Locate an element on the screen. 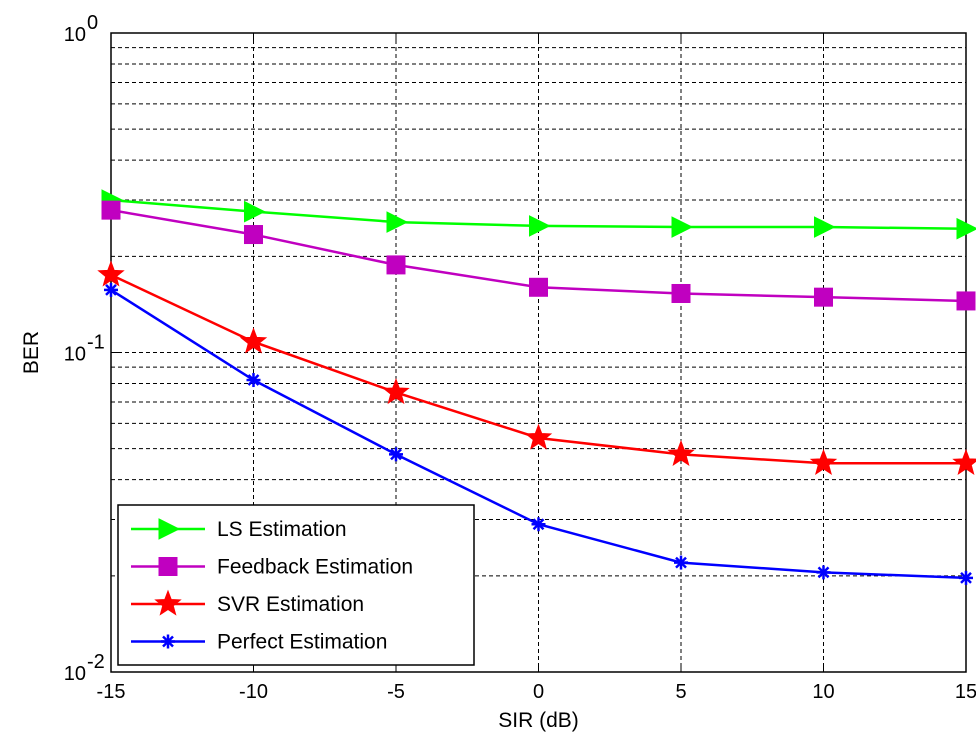 This screenshot has height=740, width=976. legend-item-feedback-estimation: Feedback Estimation is located at coordinates (272, 567).